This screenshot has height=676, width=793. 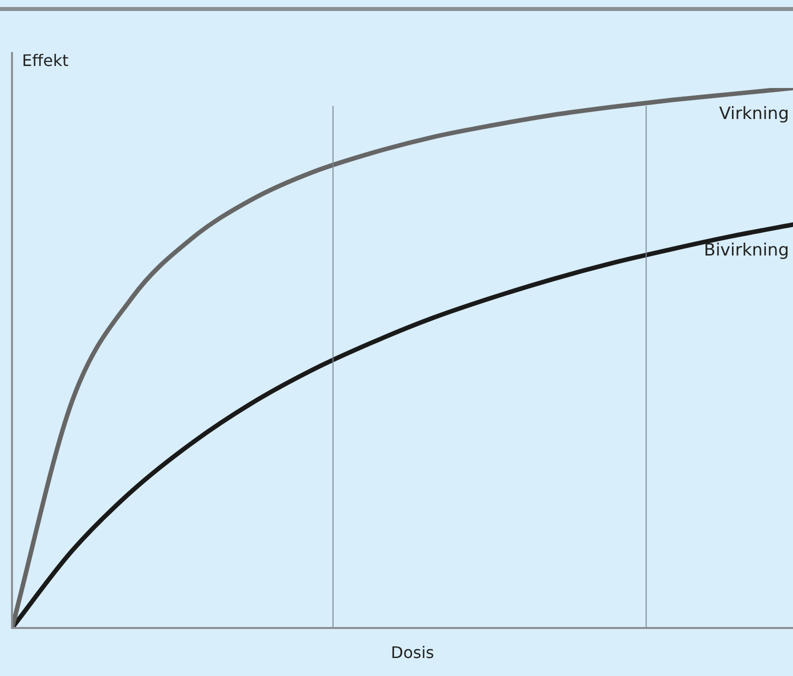 I want to click on y-axis-title: Effekt, so click(x=45, y=60).